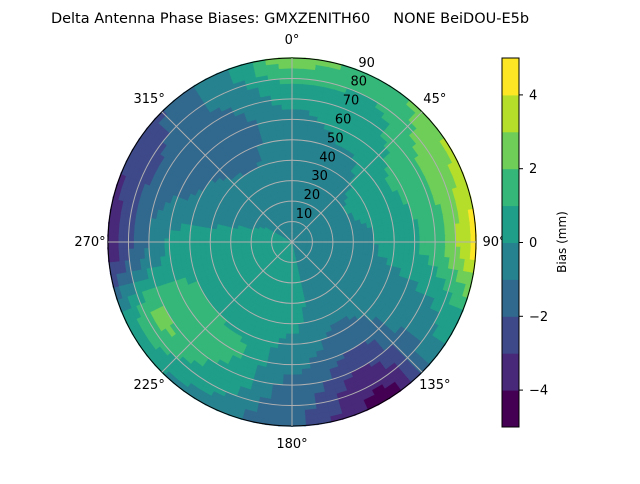 The width and height of the screenshot is (640, 484). Describe the element at coordinates (366, 63) in the screenshot. I see `radial-tick-label: 90` at that location.